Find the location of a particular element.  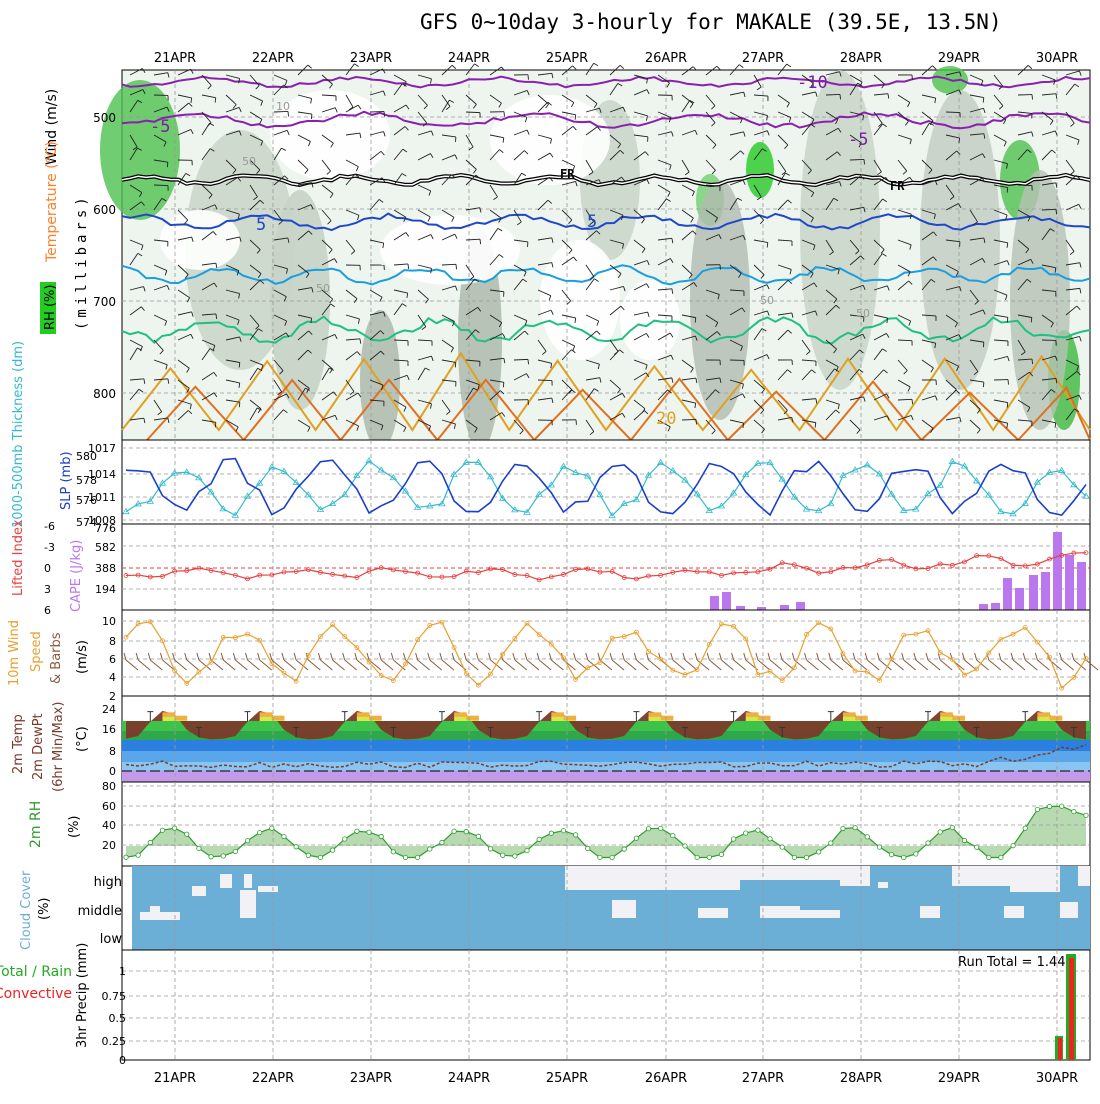

rh-blob is located at coordinates (140, 150).